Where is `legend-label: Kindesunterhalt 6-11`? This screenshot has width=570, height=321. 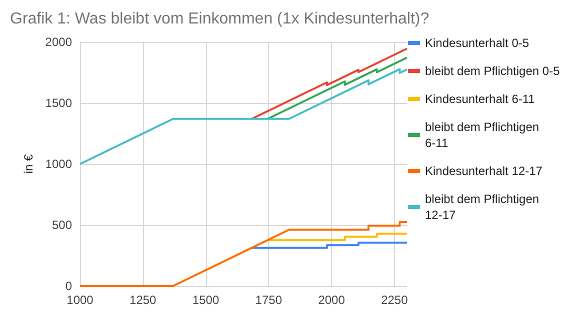 legend-label: Kindesunterhalt 6-11 is located at coordinates (480, 99).